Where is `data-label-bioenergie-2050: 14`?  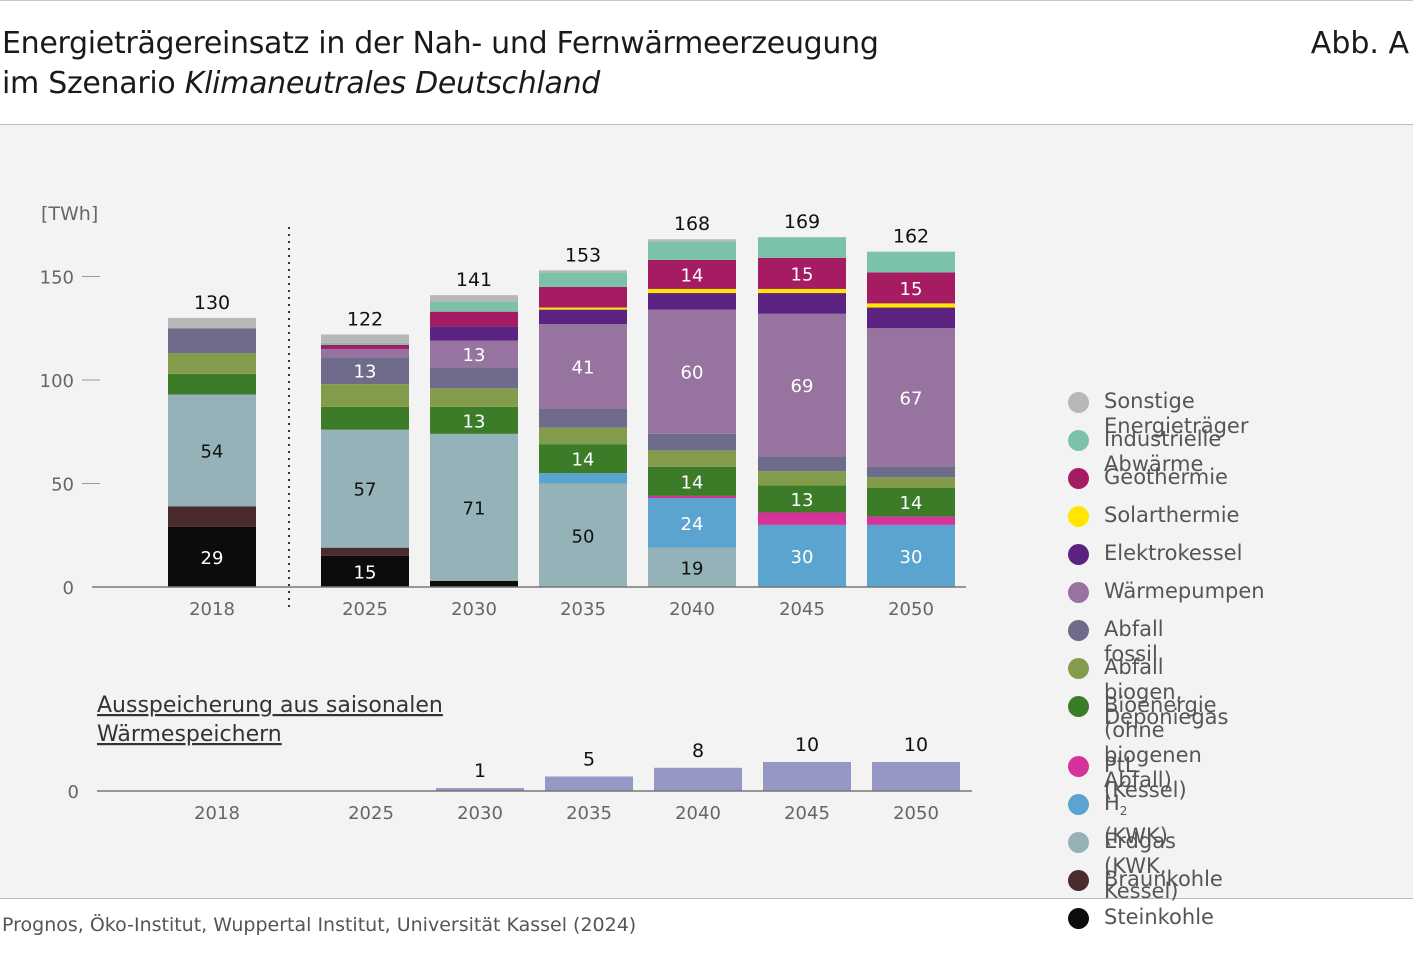
data-label-bioenergie-2050: 14 is located at coordinates (911, 503).